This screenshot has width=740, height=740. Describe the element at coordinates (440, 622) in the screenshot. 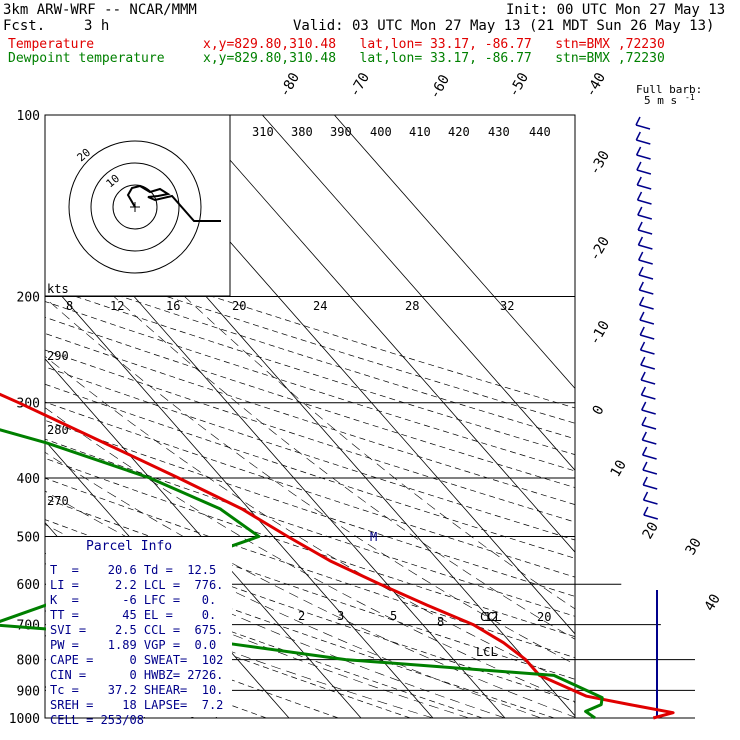

I see `mixing-ratio-label-8: 8` at that location.